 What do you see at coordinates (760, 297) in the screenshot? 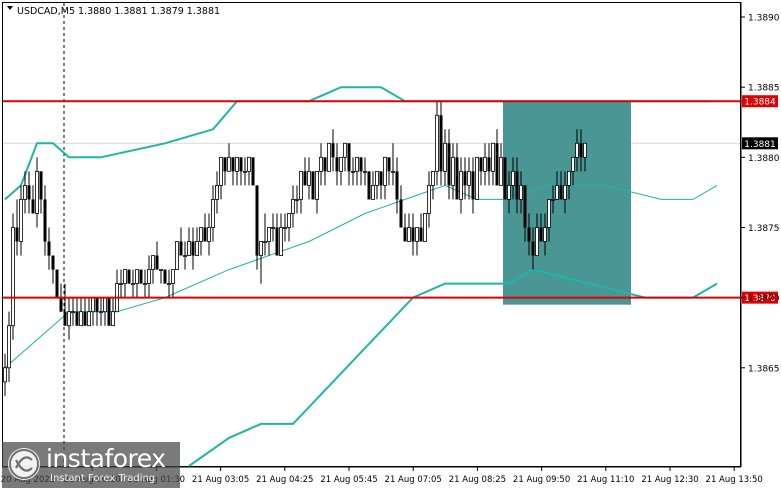
I see `price-level-label-bg` at bounding box center [760, 297].